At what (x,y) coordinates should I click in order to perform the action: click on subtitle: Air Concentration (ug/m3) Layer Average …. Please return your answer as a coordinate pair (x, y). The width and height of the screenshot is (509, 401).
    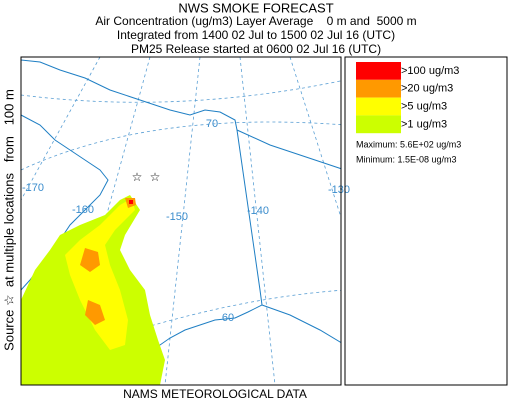
    Looking at the image, I should click on (255, 21).